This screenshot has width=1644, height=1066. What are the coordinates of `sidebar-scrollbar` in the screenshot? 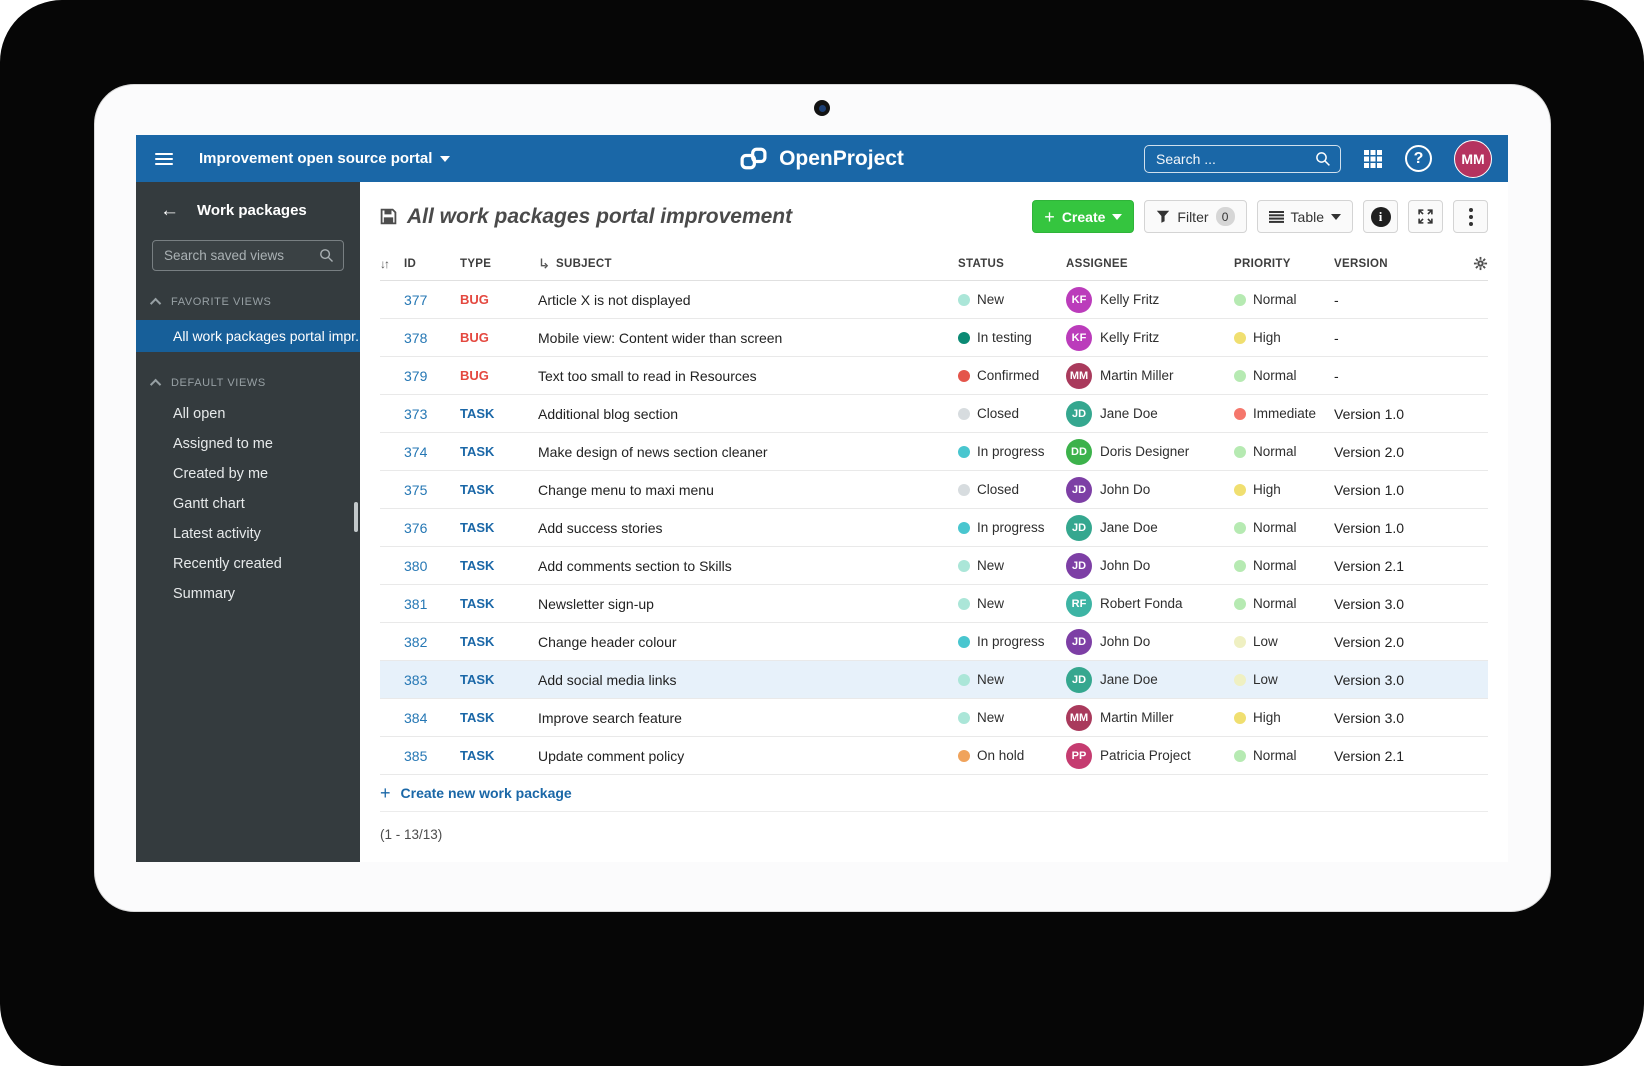 It's located at (356, 517).